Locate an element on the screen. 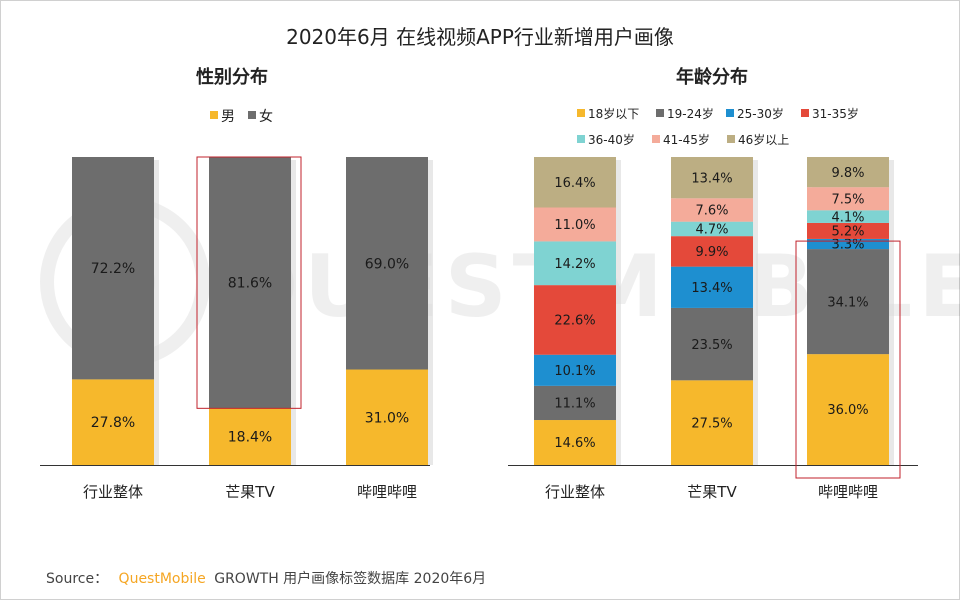 The height and width of the screenshot is (600, 960). age-data-label: 10.1% is located at coordinates (574, 371).